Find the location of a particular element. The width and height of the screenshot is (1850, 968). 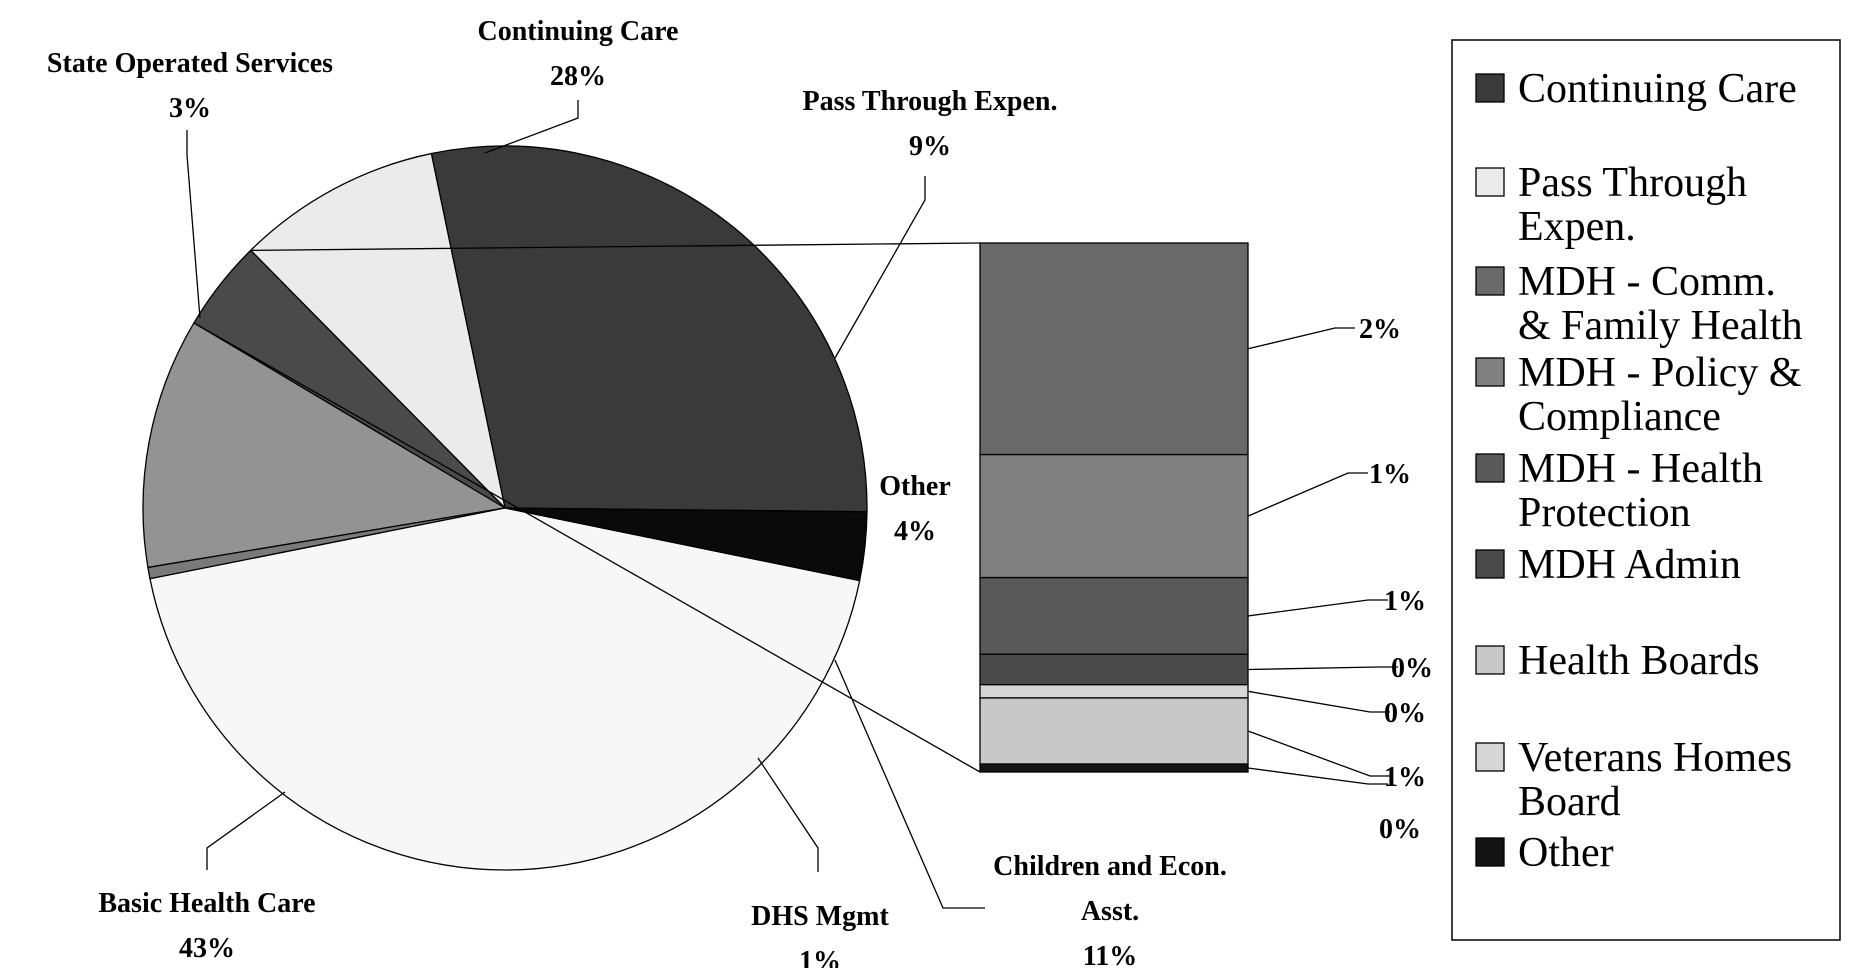

segment-percent-other: 0% is located at coordinates (1400, 829).